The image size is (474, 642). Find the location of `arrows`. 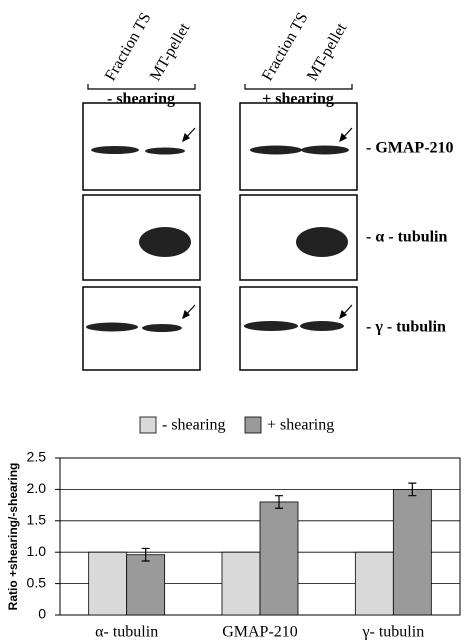

arrows is located at coordinates (267, 223).